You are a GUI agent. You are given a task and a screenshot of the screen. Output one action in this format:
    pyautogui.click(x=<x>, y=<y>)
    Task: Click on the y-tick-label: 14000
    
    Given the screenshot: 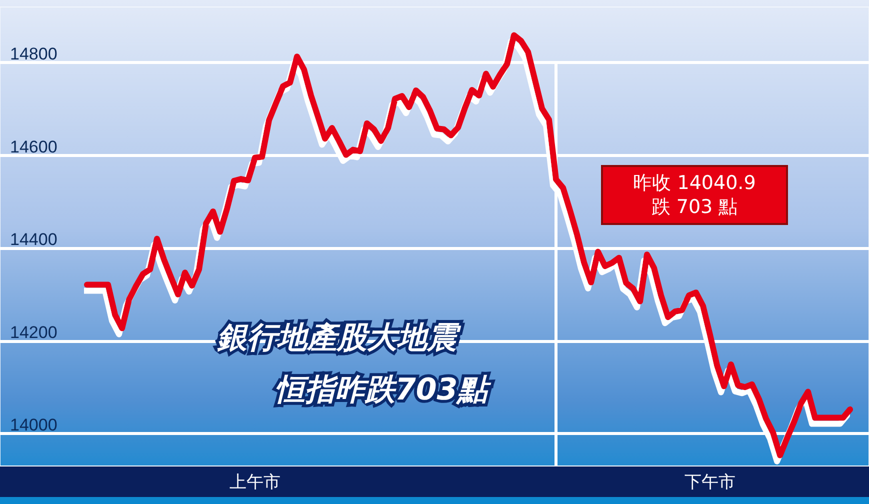 What is the action you would take?
    pyautogui.click(x=34, y=425)
    